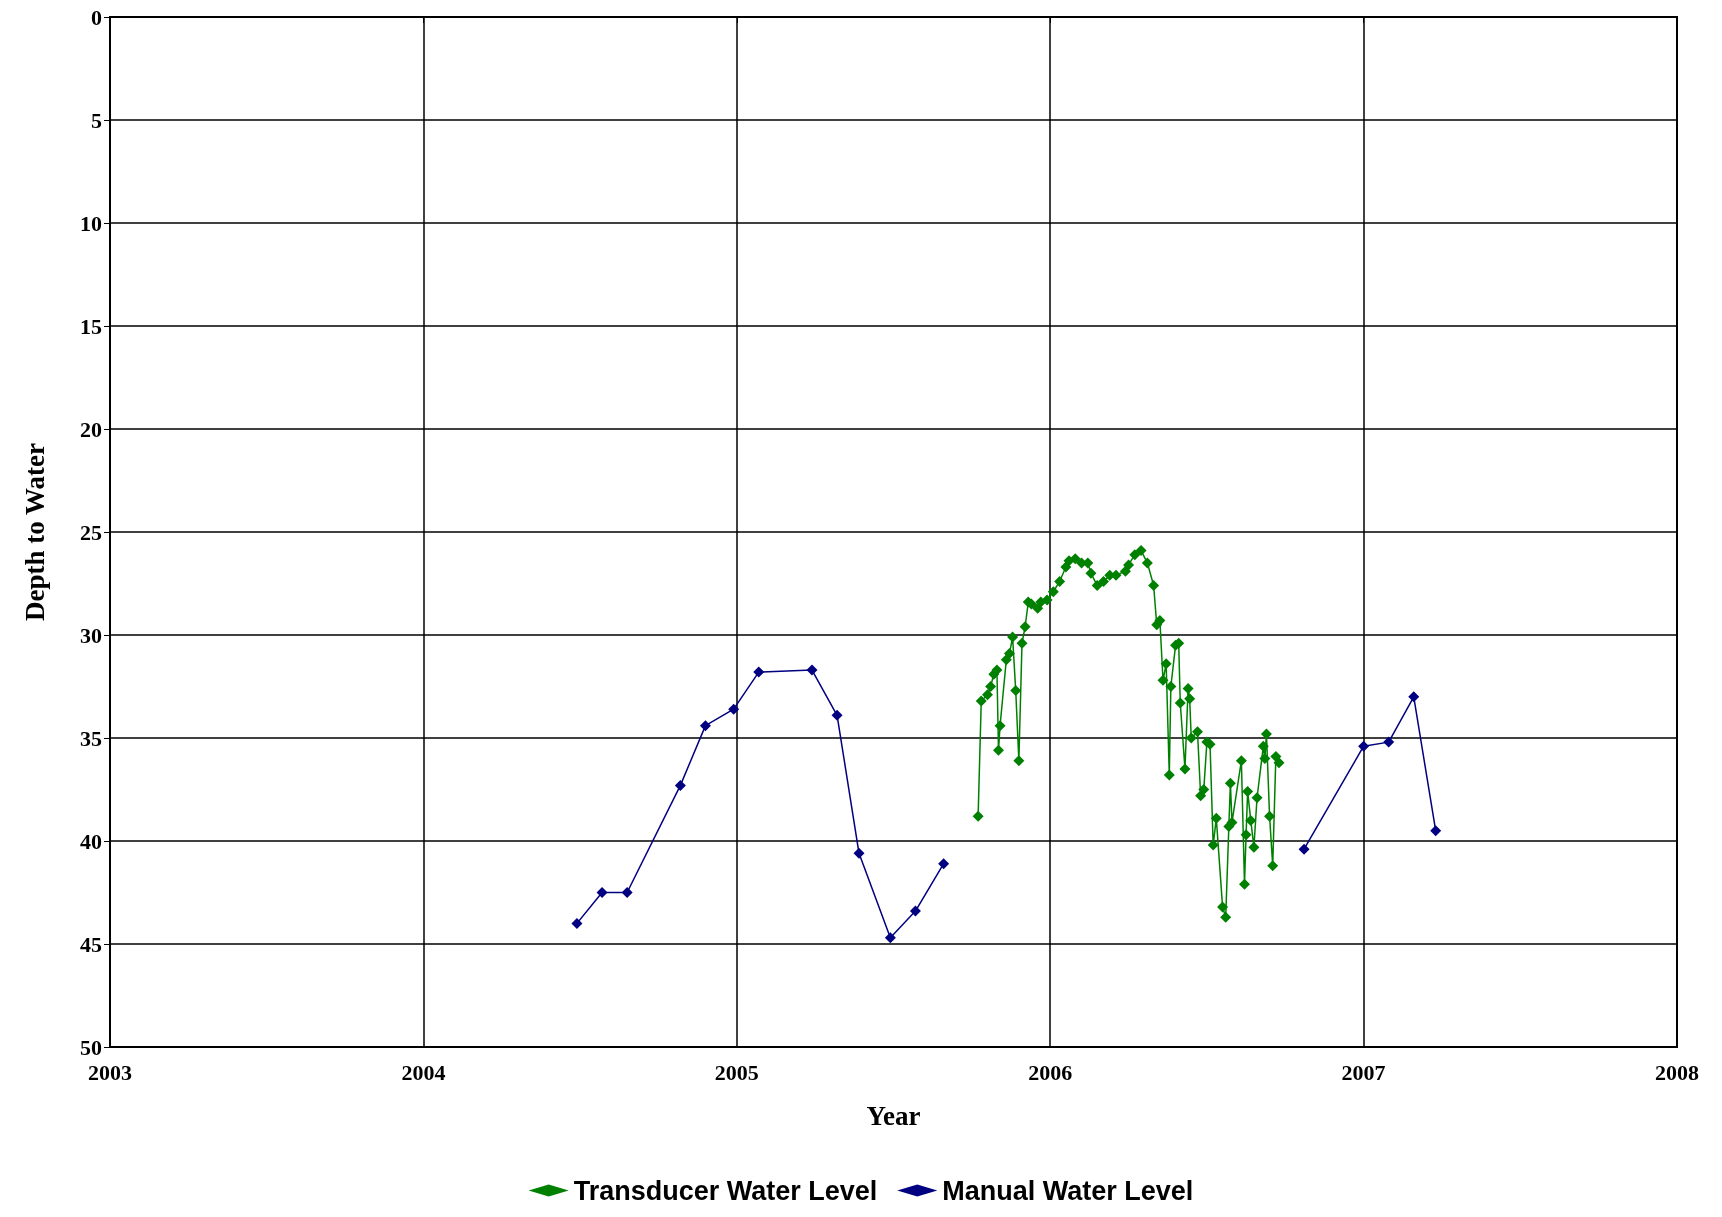 The width and height of the screenshot is (1722, 1217). Describe the element at coordinates (1068, 1190) in the screenshot. I see `legend-label: Manual Water Level` at that location.